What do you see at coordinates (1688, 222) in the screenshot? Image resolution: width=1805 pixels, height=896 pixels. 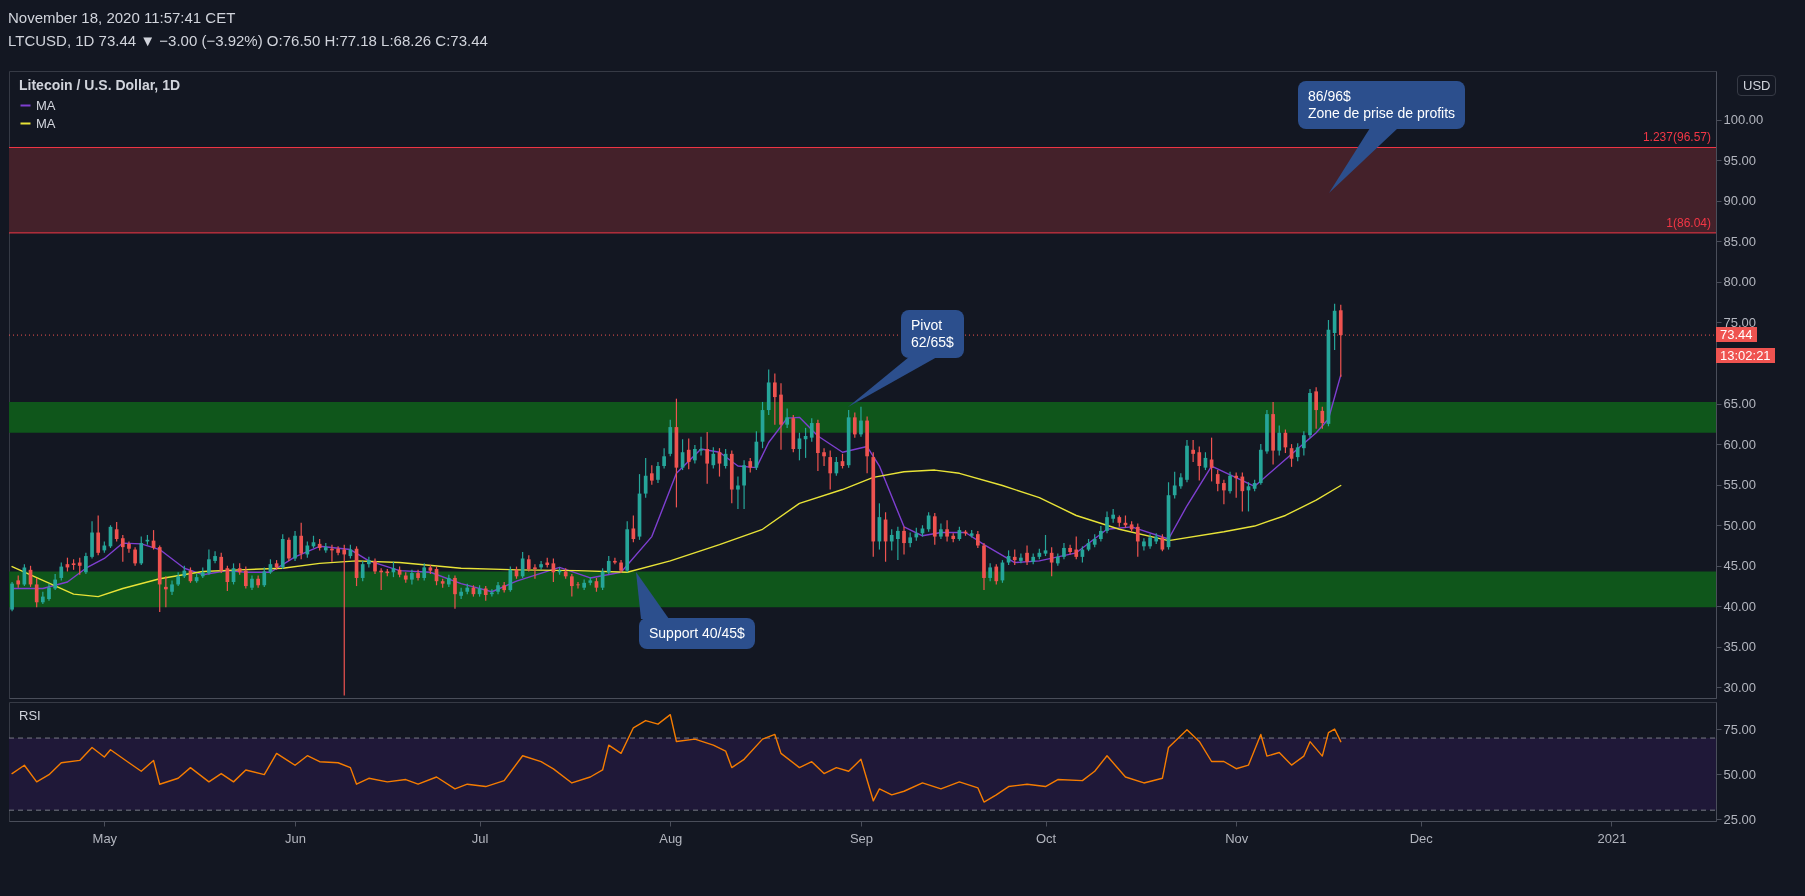 I see `ref-line-label: 1(86.04)` at bounding box center [1688, 222].